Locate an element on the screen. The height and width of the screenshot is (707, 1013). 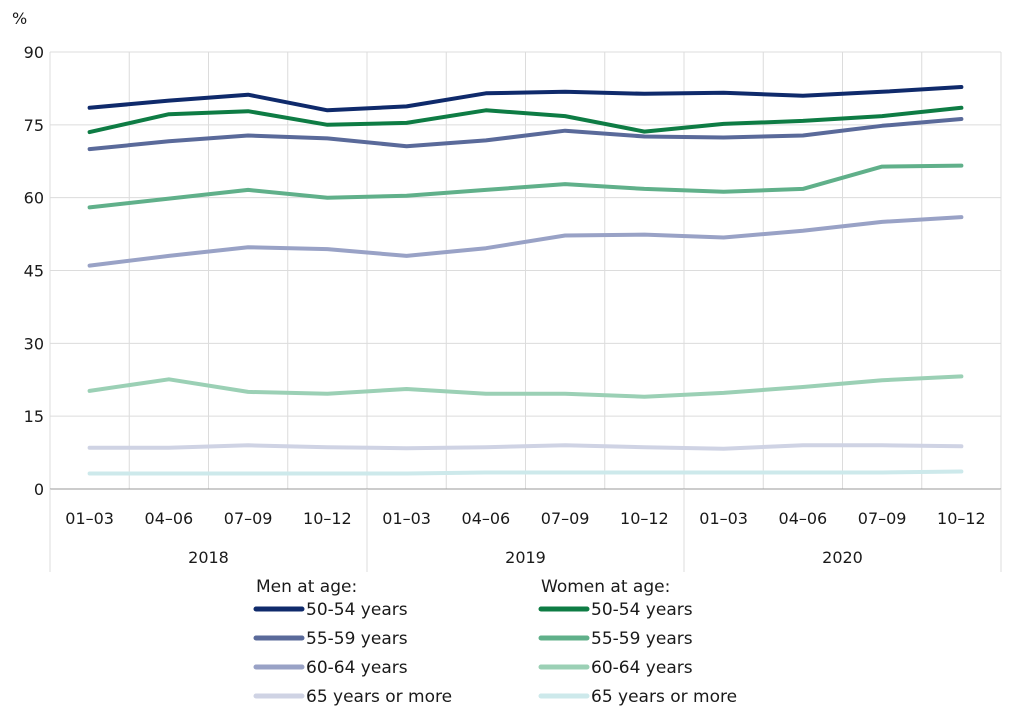
series-line-men-50-54-years is located at coordinates (525, 99).